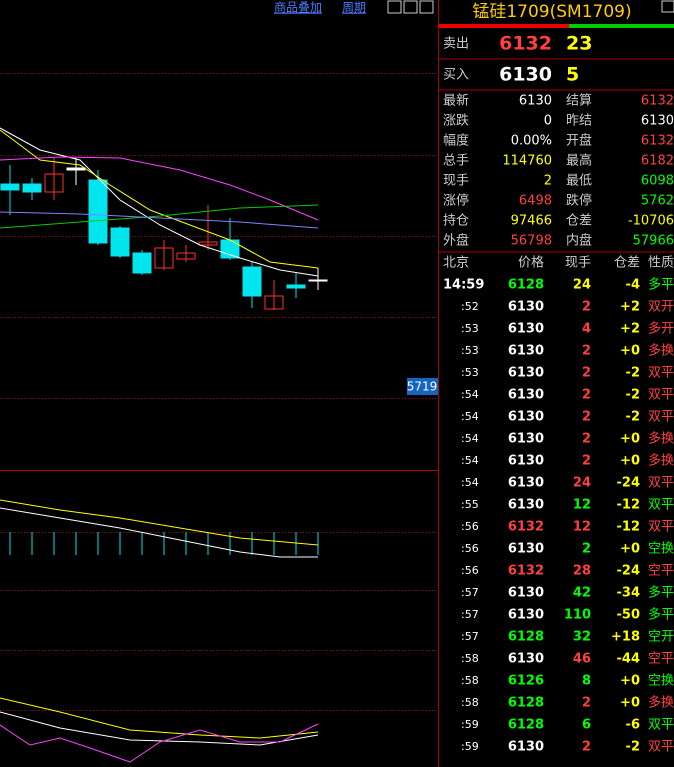 This screenshot has height=767, width=674. Describe the element at coordinates (657, 181) in the screenshot. I see `stat-value: 6098` at that location.